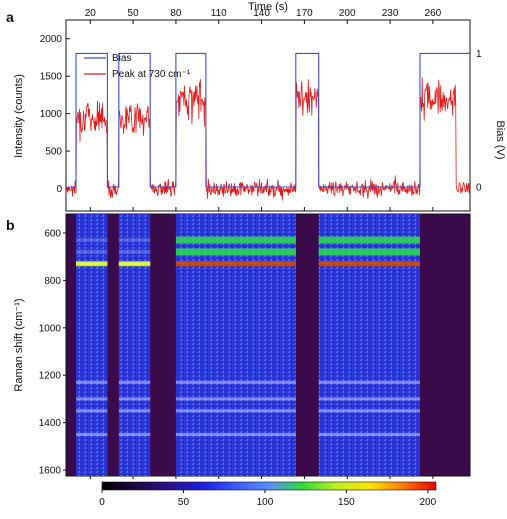 This screenshot has height=519, width=507. What do you see at coordinates (53, 152) in the screenshot?
I see `y-tick-label: 500` at bounding box center [53, 152].